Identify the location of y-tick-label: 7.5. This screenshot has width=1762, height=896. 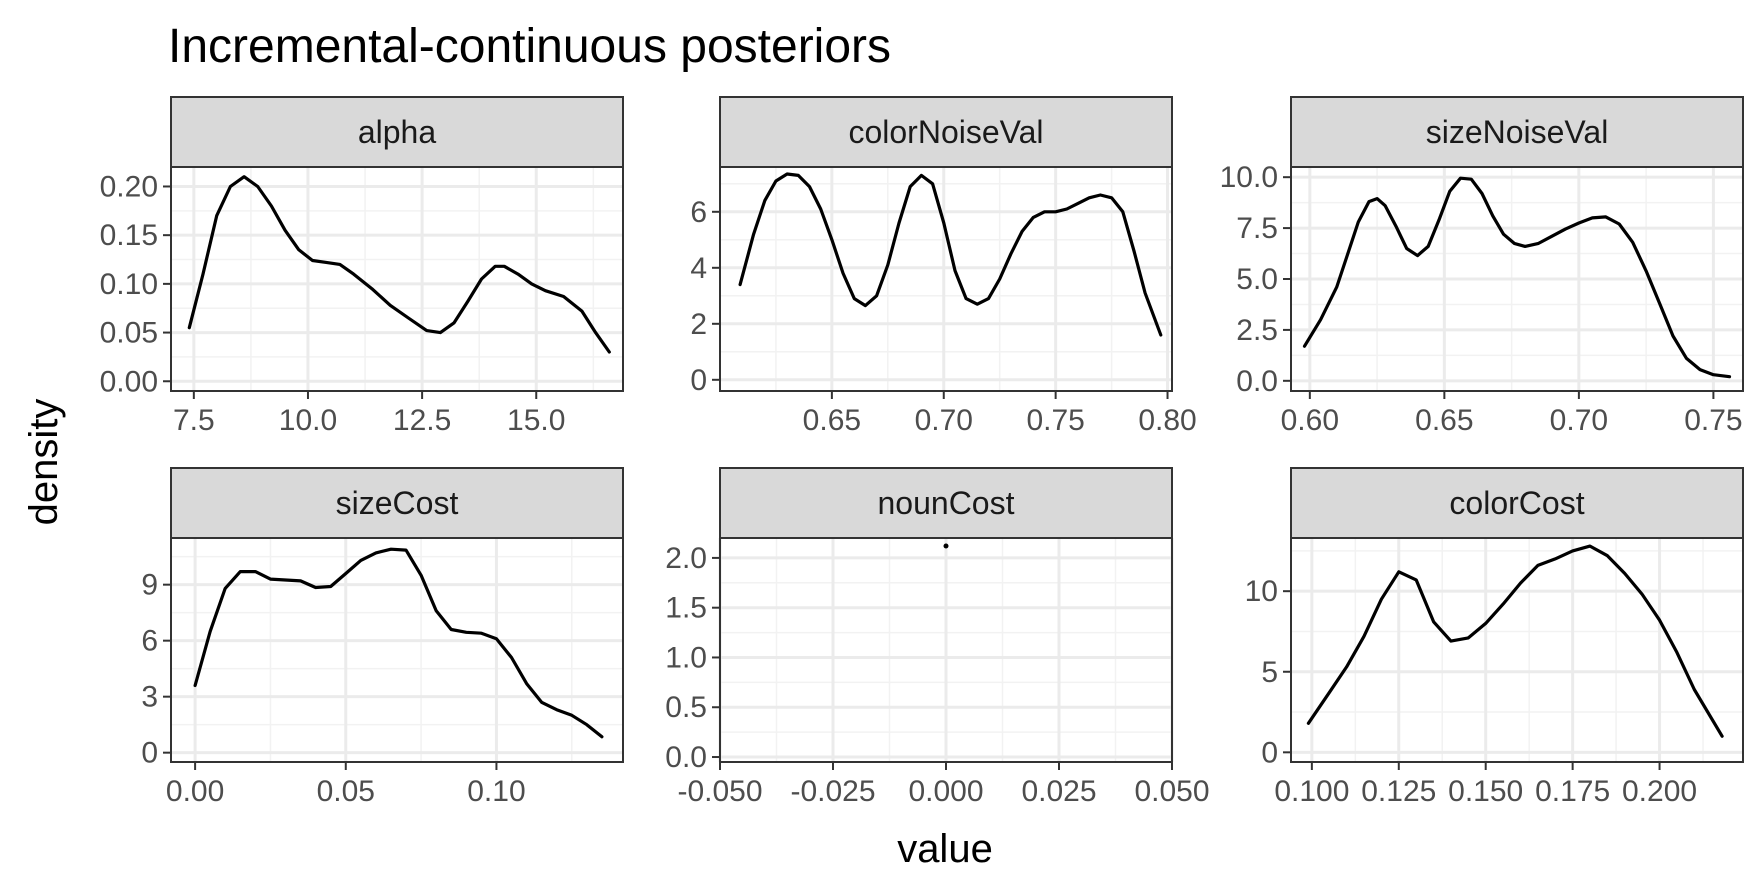
(1257, 228).